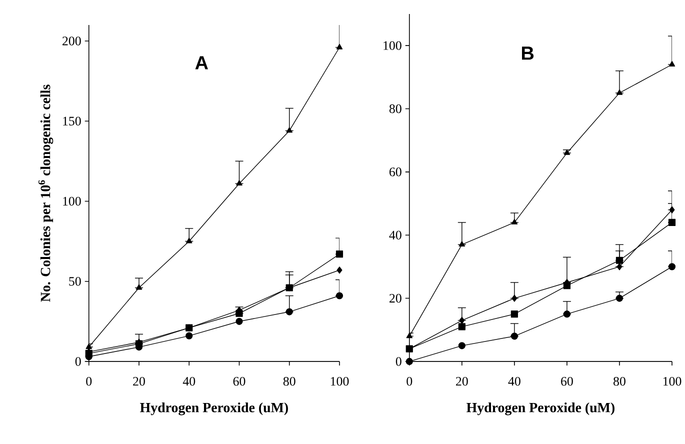  Describe the element at coordinates (395, 108) in the screenshot. I see `y-tick-label: 80` at that location.